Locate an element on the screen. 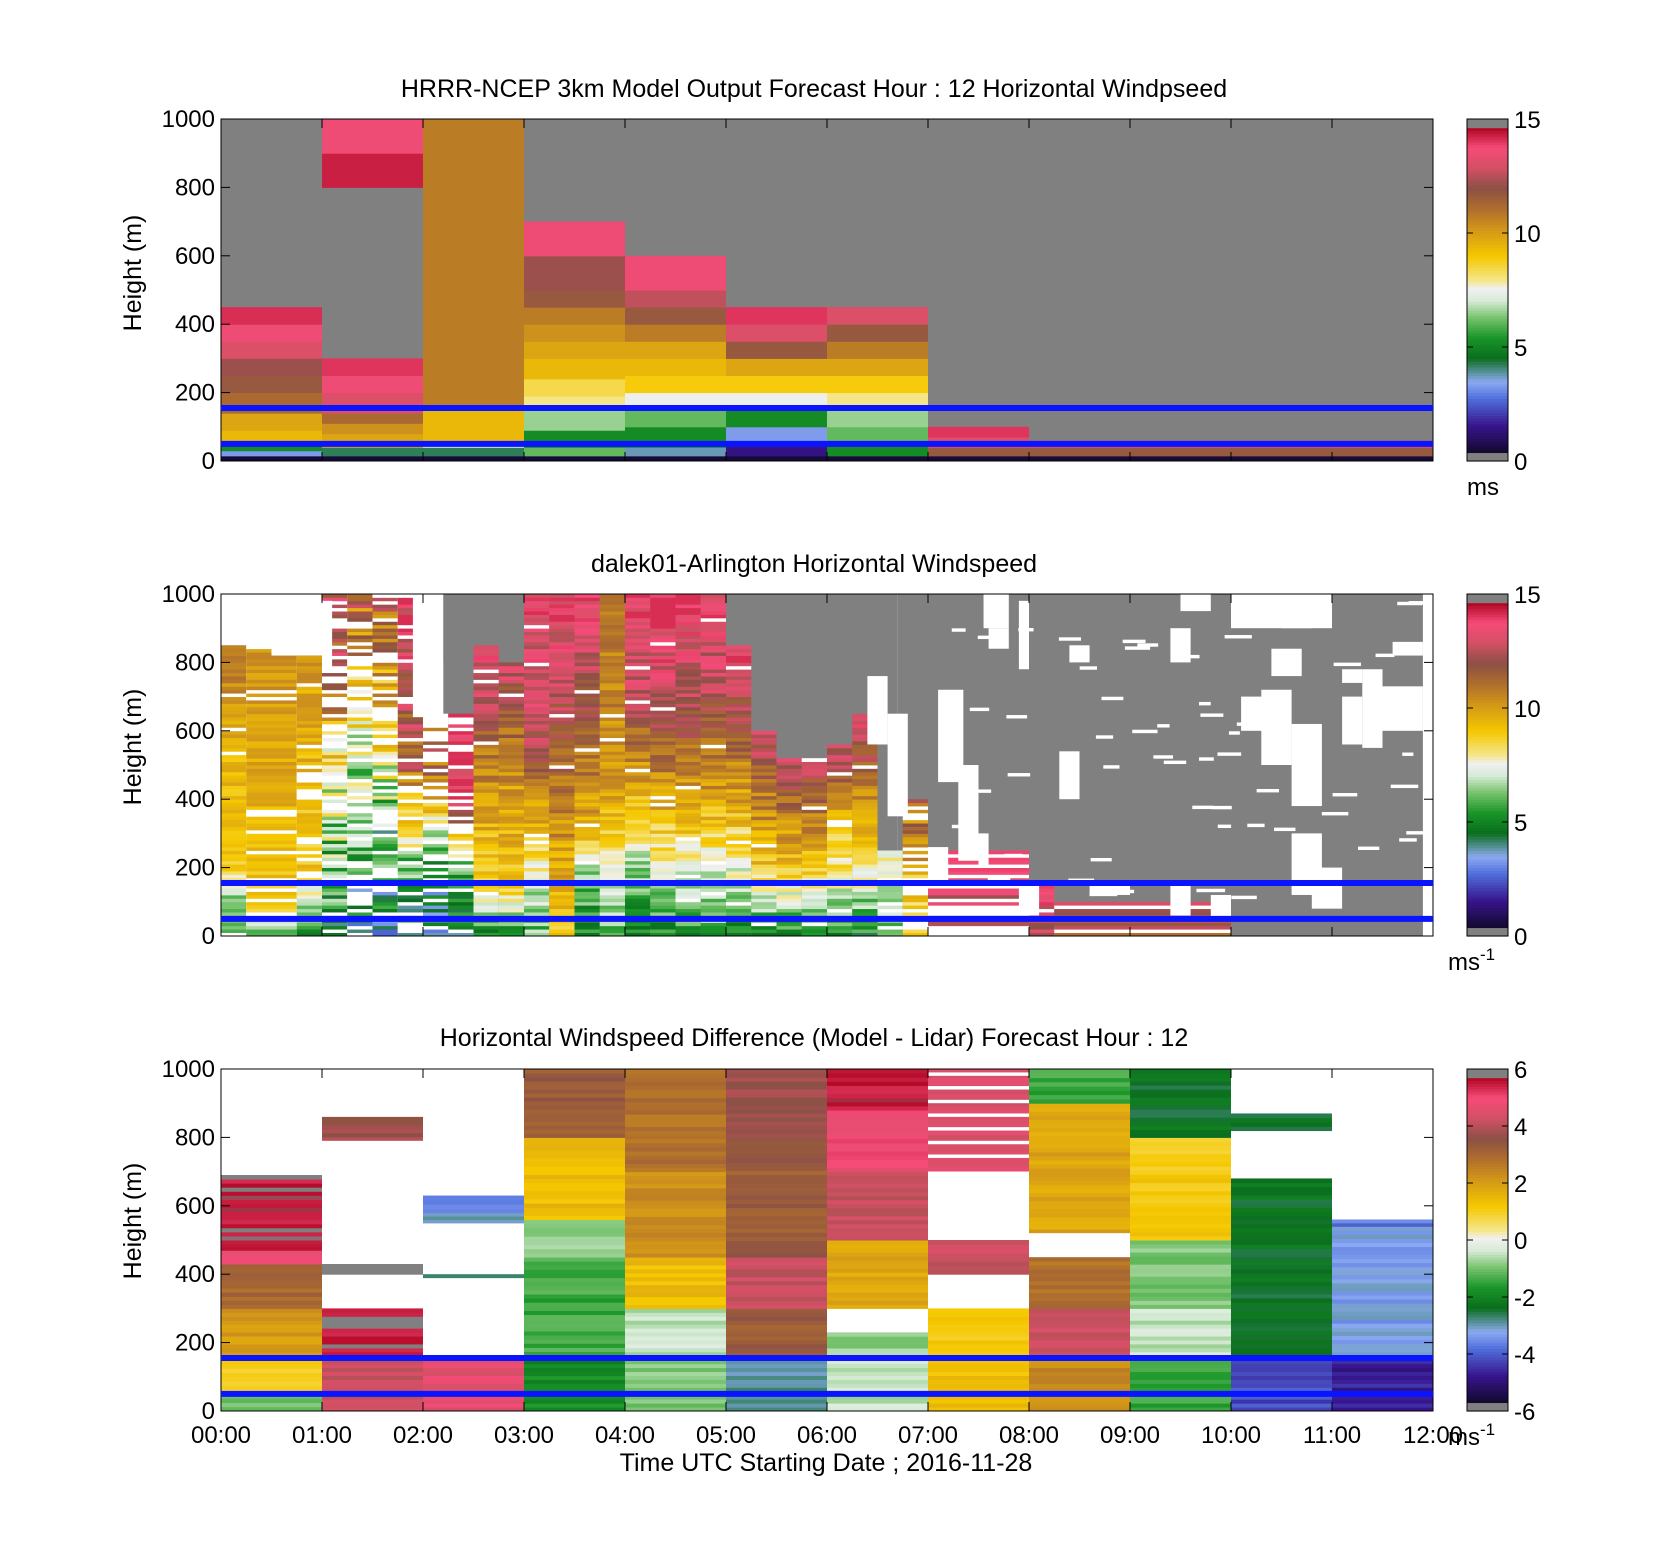 The image size is (1680, 1561). colorbar-unit: ms-1 is located at coordinates (1471, 1435).